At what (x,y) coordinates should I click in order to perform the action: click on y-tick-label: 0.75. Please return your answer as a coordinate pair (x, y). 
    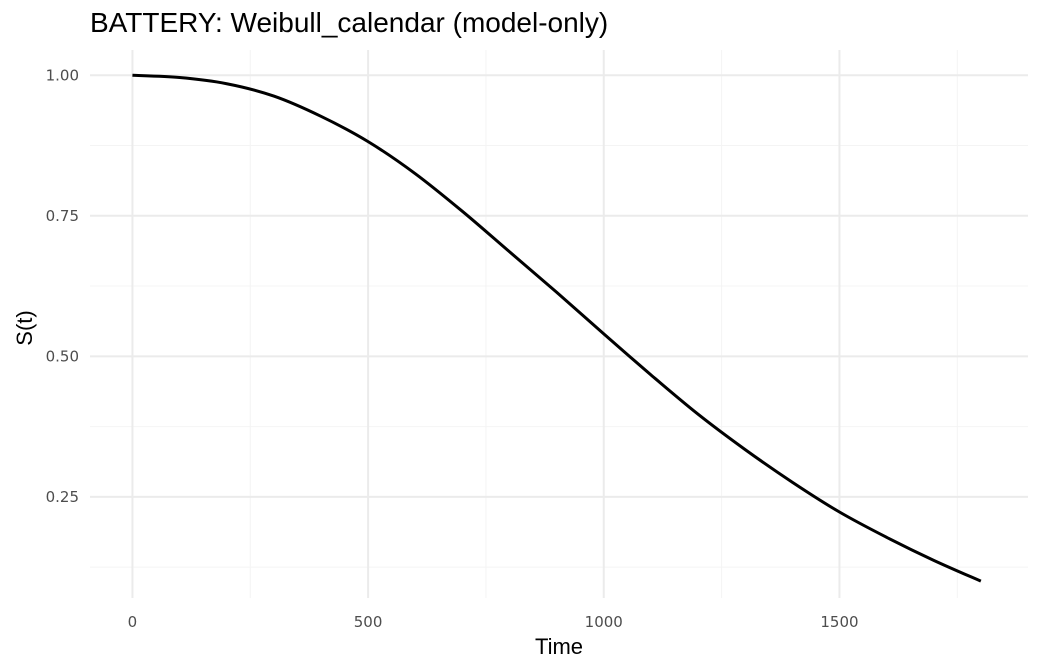
    Looking at the image, I should click on (62, 216).